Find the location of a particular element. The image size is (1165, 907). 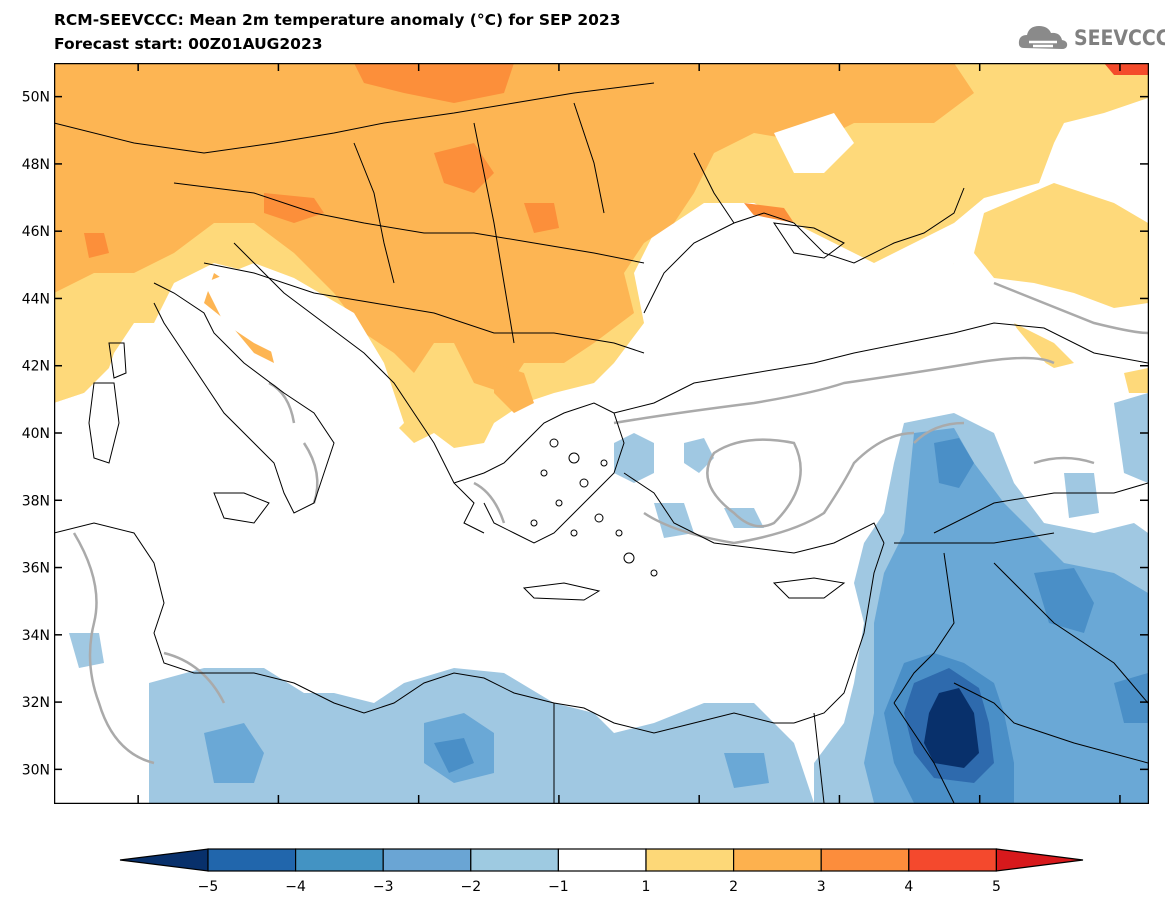

azov-neutral is located at coordinates (814, 143).